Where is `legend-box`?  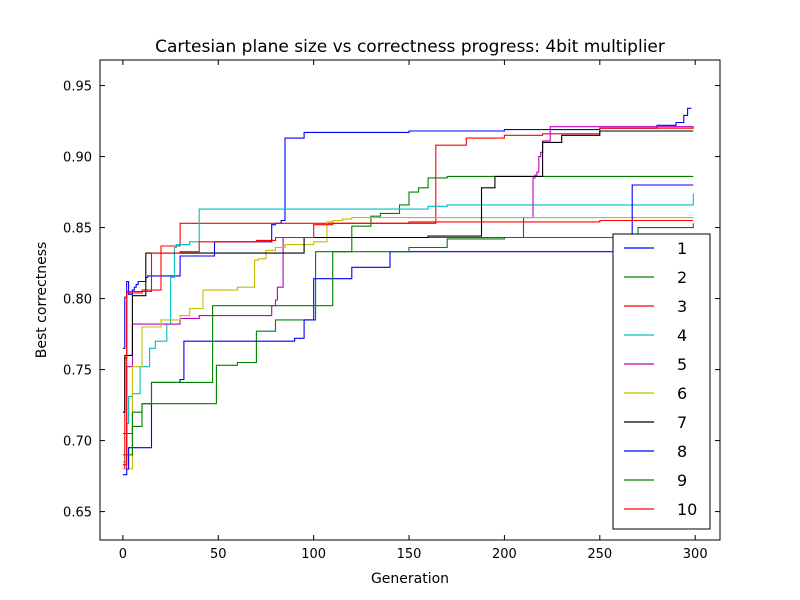 legend-box is located at coordinates (661, 381).